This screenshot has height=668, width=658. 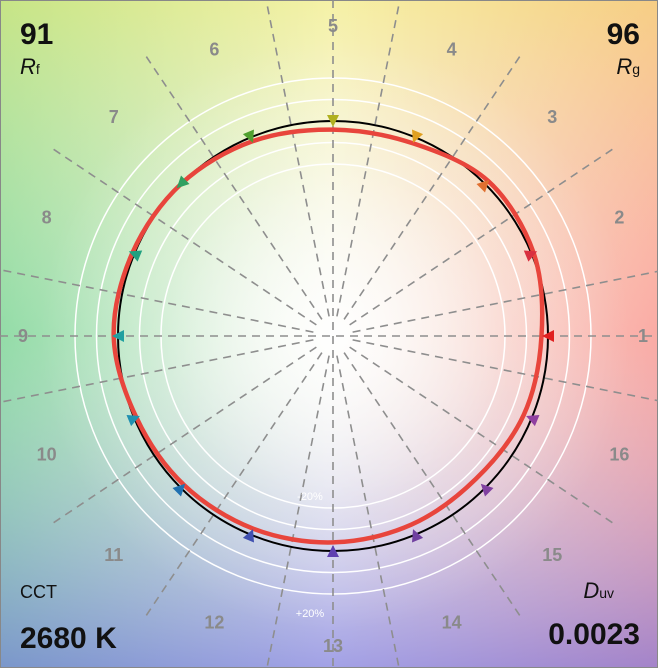 What do you see at coordinates (310, 614) in the screenshot?
I see `ring-label-plus: +20%` at bounding box center [310, 614].